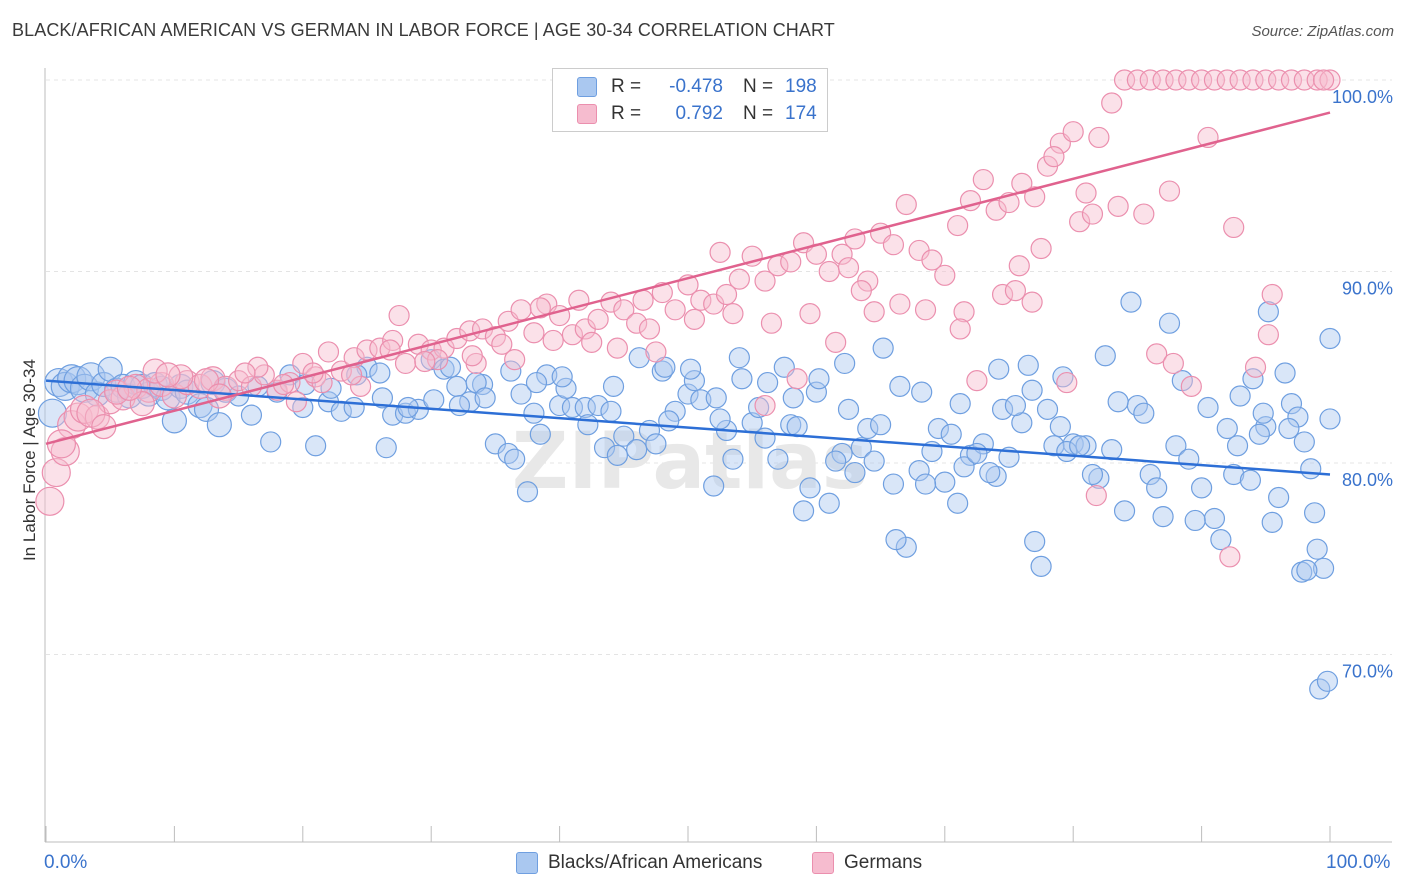 Image resolution: width=1406 pixels, height=892 pixels. I want to click on y-axis-title: In Labor Force | Age 30-34, so click(29, 460).